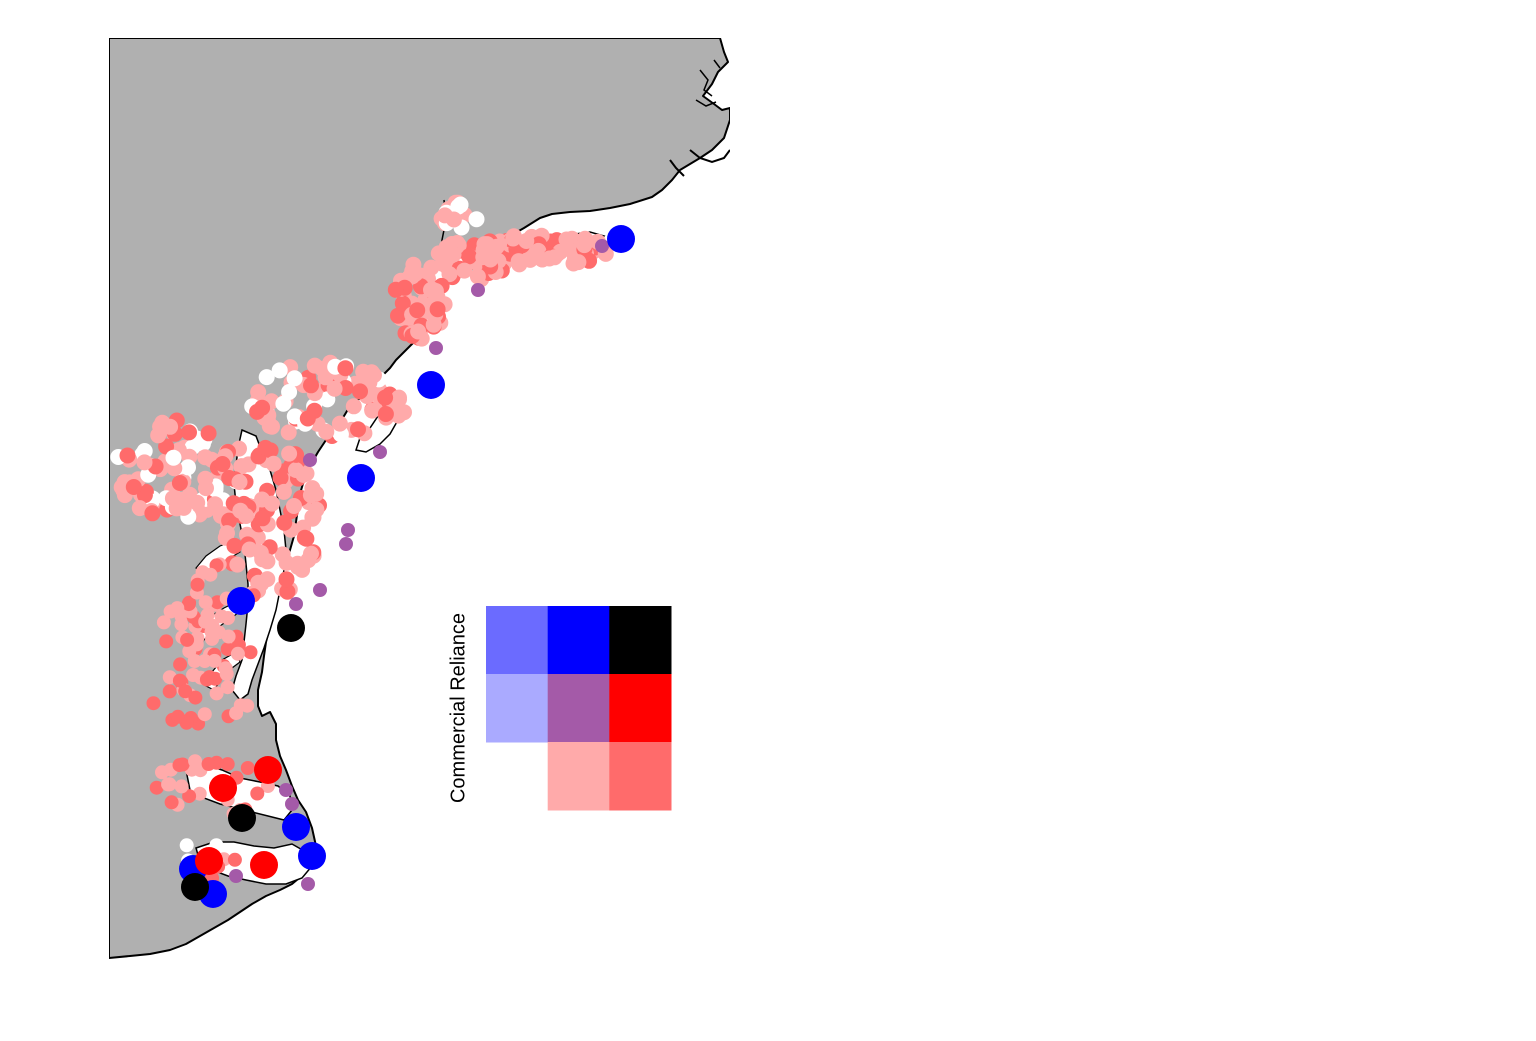 This screenshot has height=1041, width=1536. I want to click on legend-cell-r2-c1, so click(578, 776).